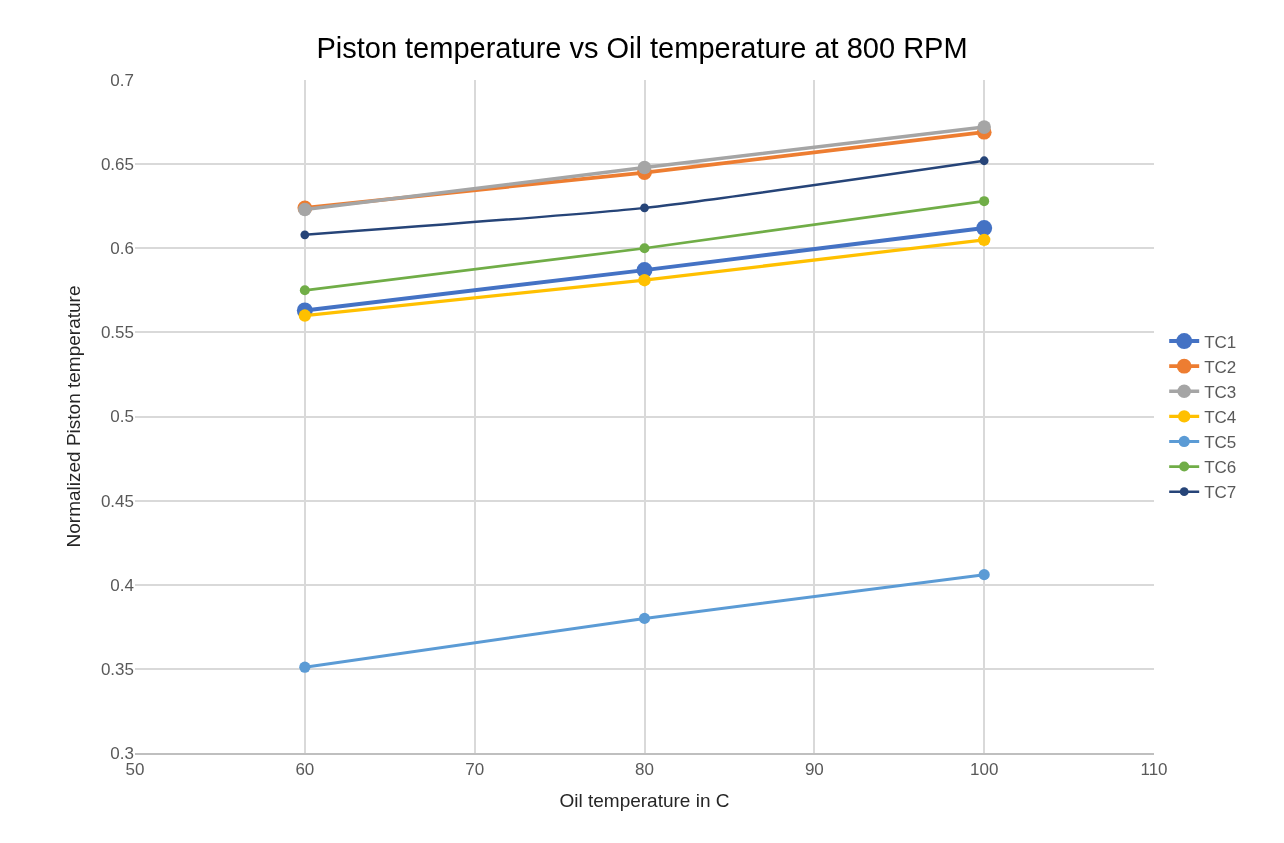  I want to click on x-tick-label: 60, so click(305, 770).